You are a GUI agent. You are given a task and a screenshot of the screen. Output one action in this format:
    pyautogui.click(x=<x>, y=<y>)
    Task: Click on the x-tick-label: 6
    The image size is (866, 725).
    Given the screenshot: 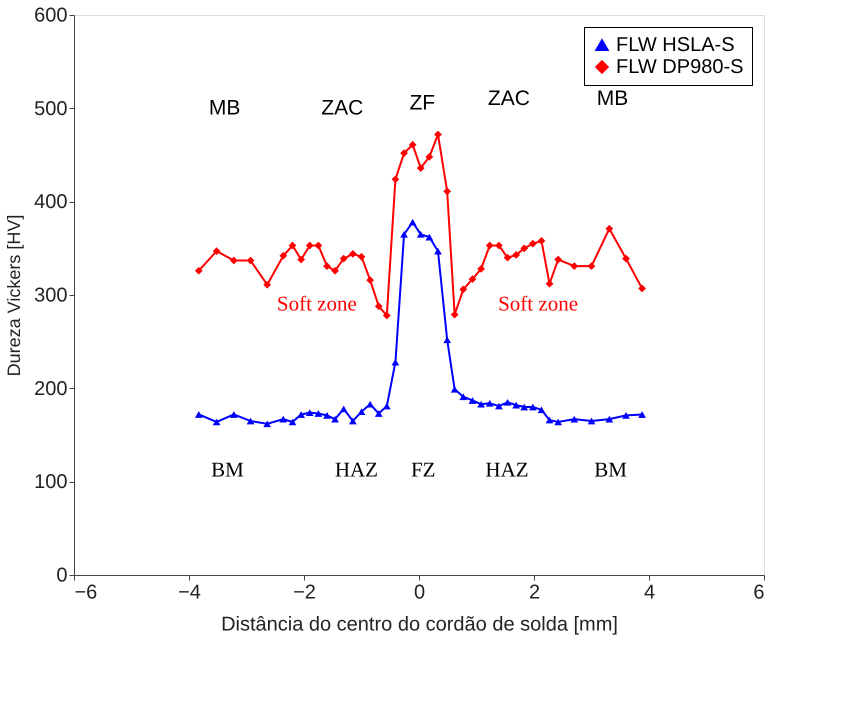 What is the action you would take?
    pyautogui.click(x=758, y=593)
    